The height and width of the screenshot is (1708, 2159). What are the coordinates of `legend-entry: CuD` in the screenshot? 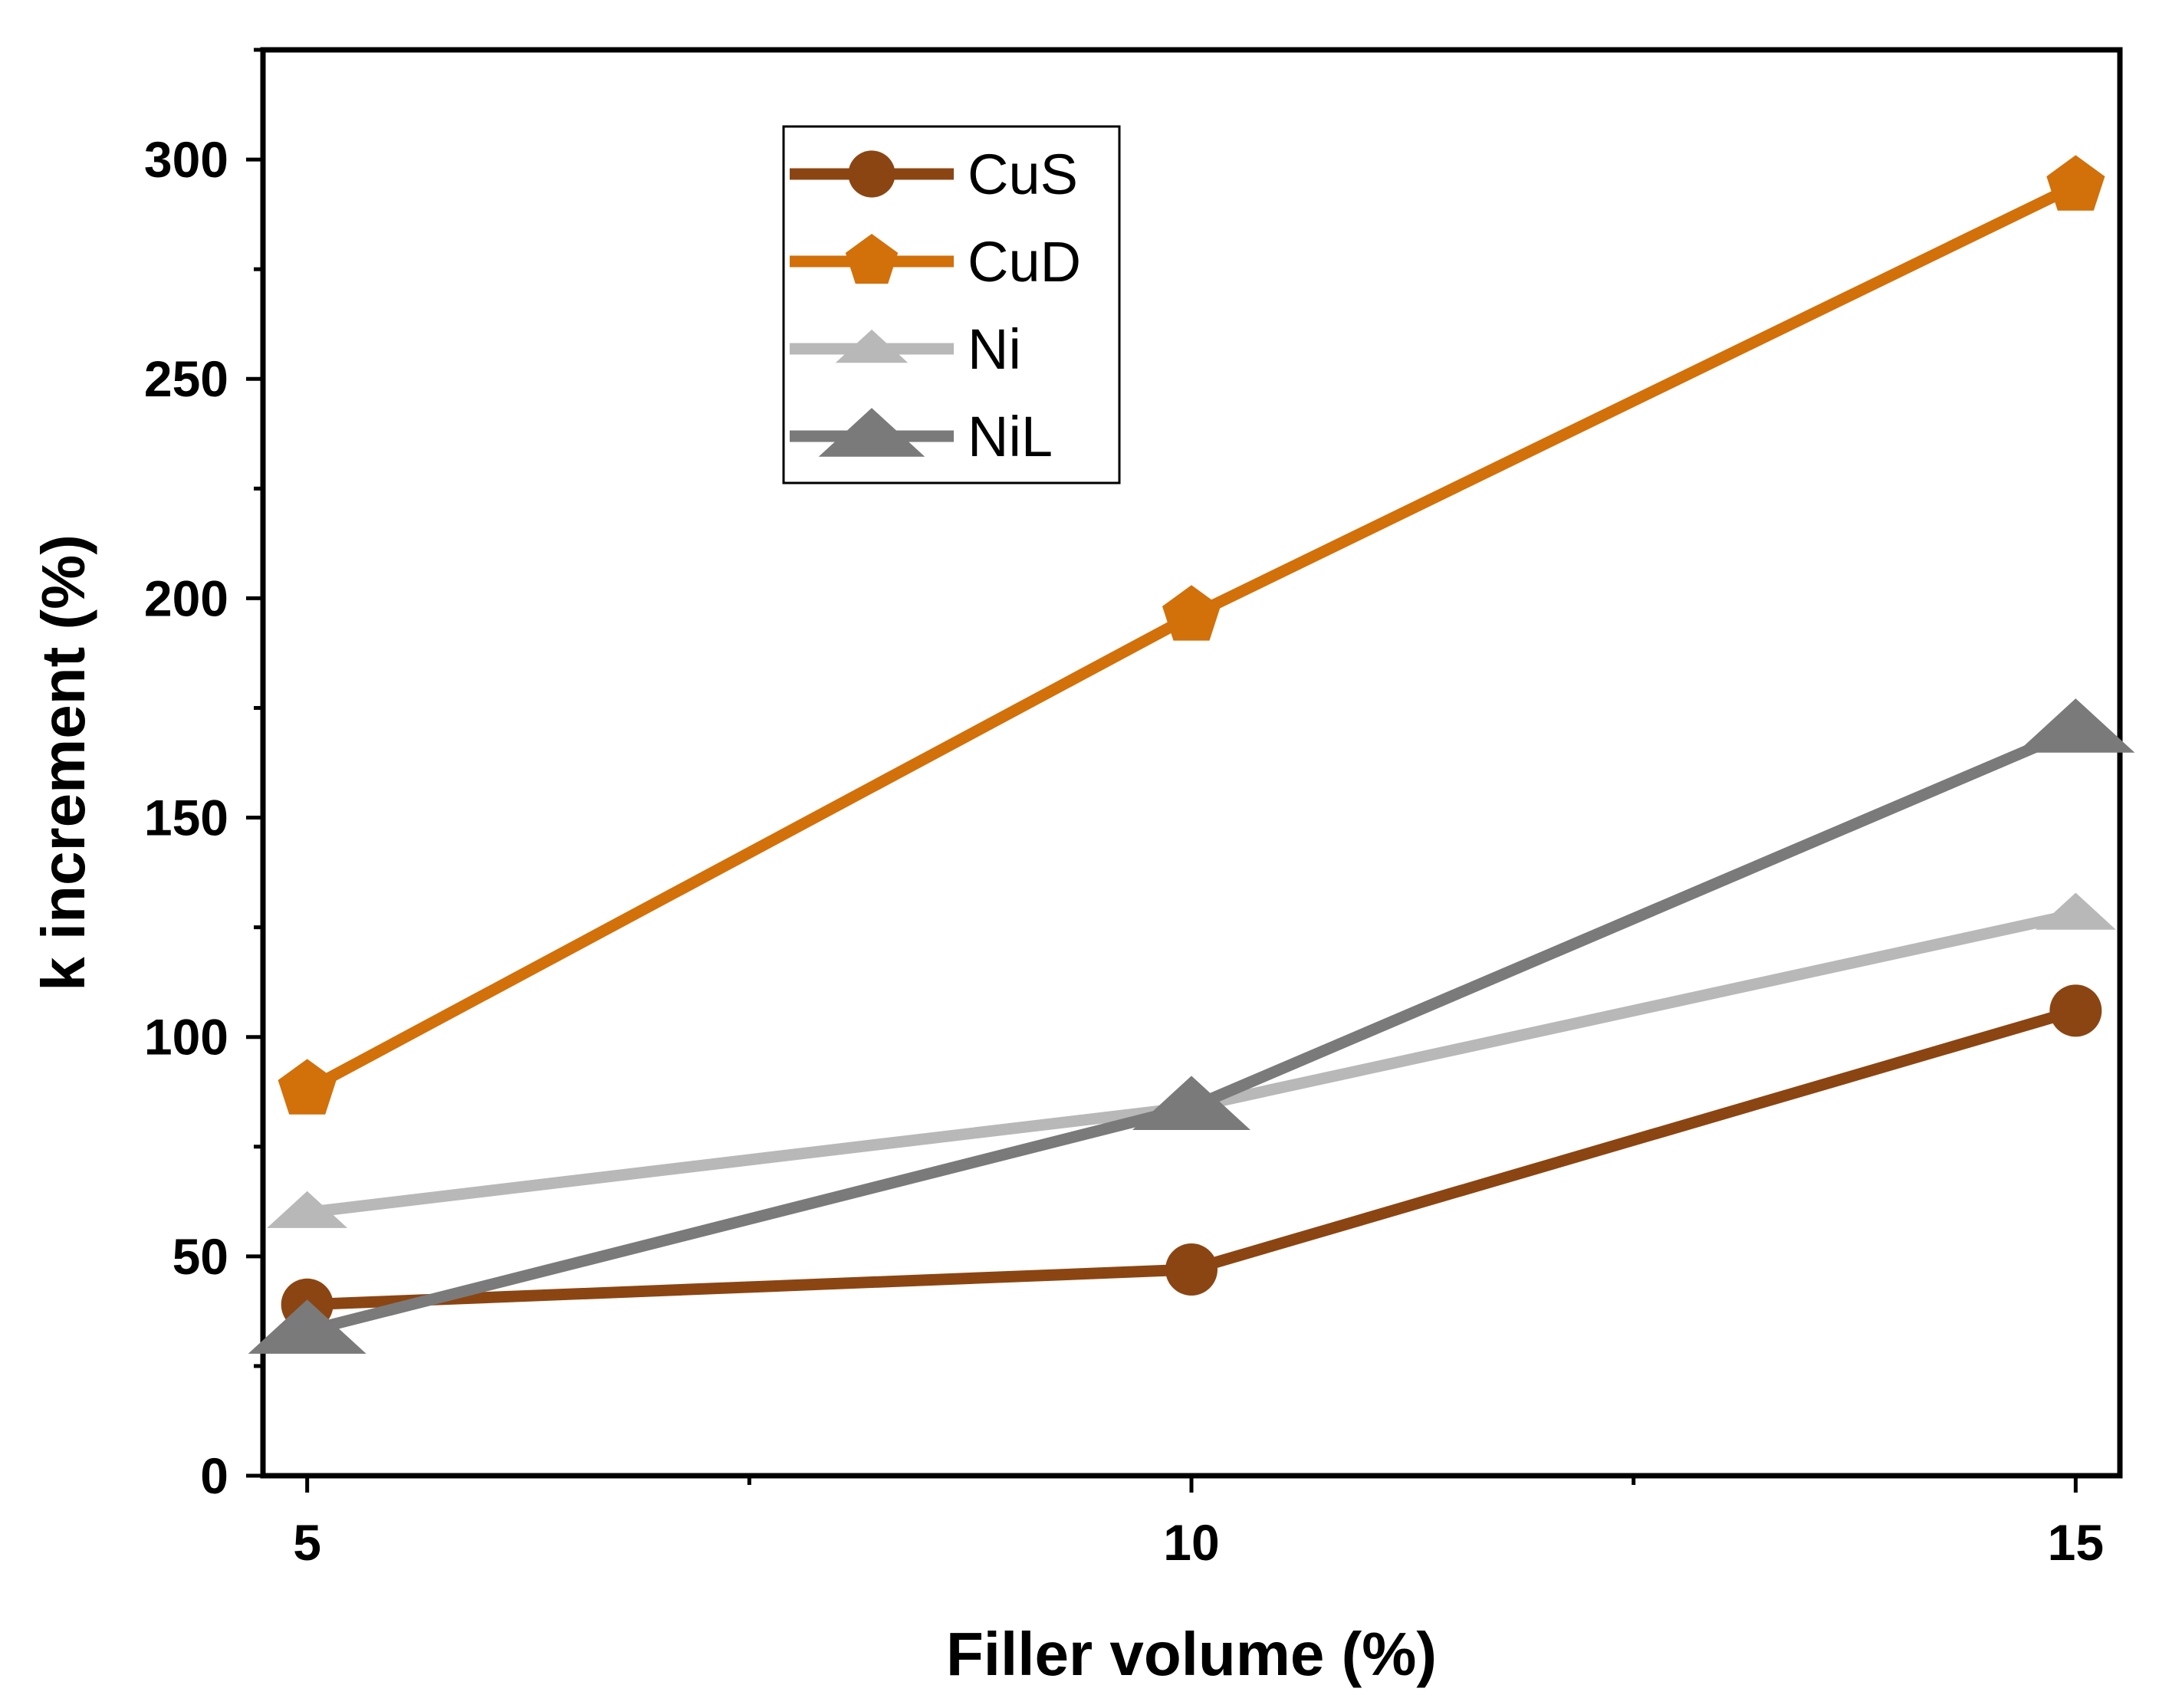 It's located at (935, 262).